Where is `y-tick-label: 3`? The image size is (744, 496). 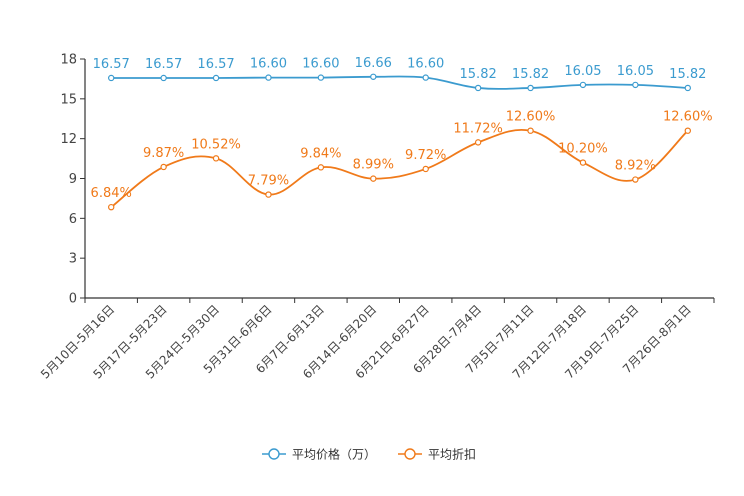
y-tick-label: 3 is located at coordinates (73, 259).